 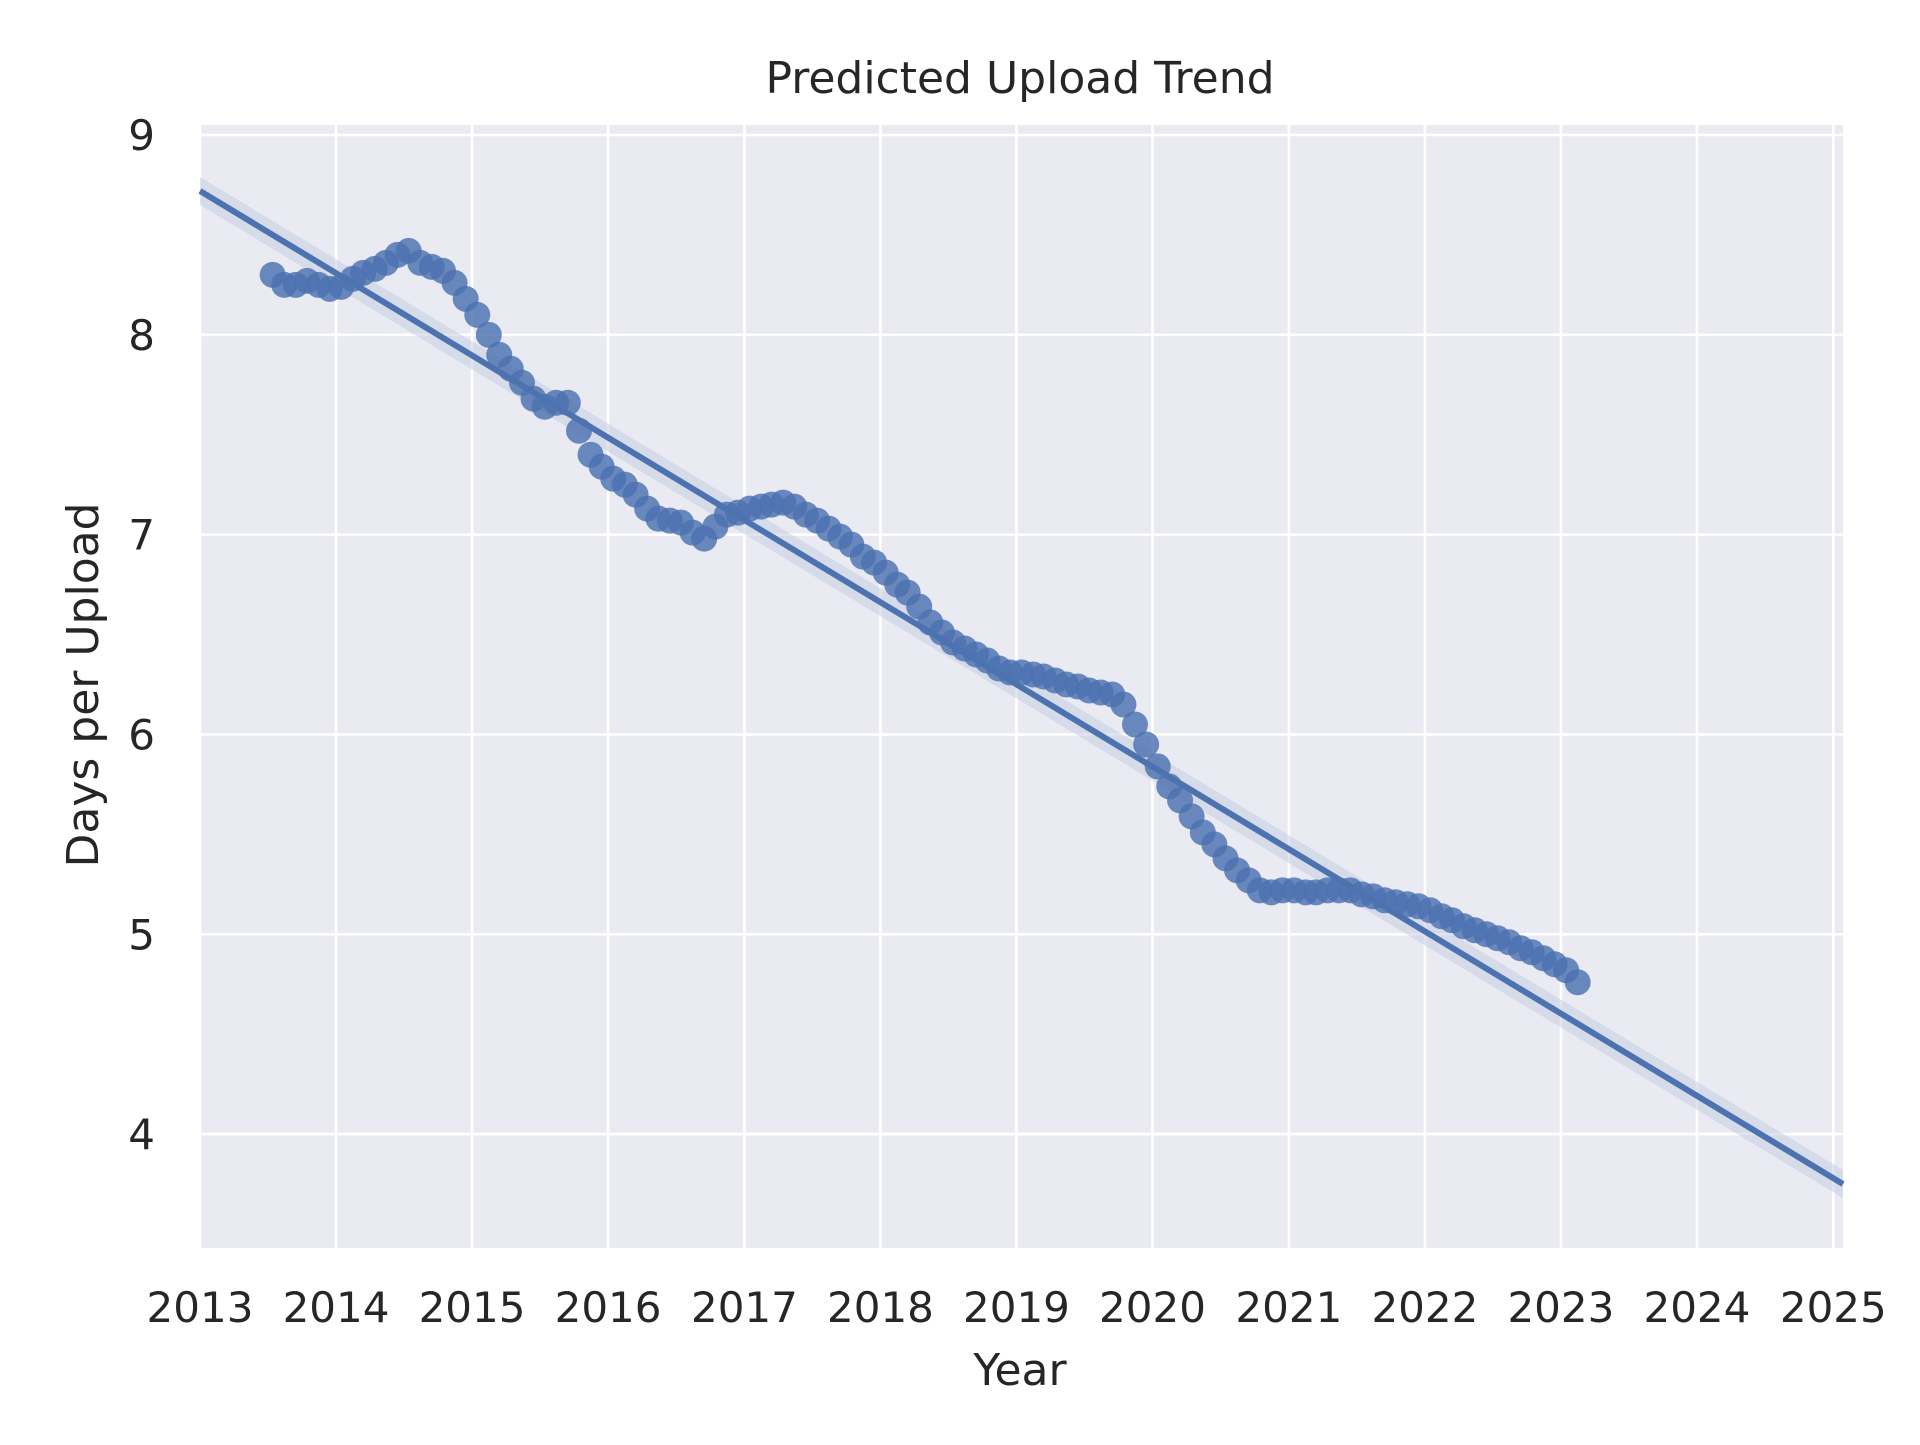 I want to click on y-tick-label: 9, so click(x=141, y=135).